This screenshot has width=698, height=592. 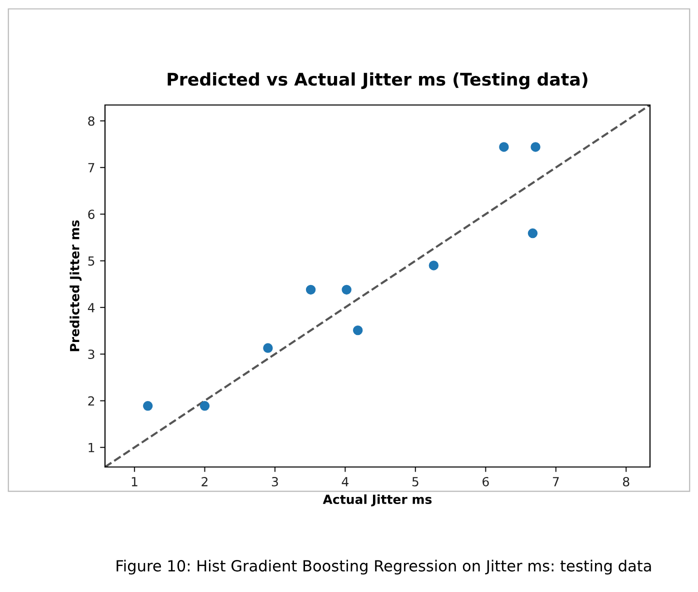 I want to click on y-tick-label: 7, so click(x=91, y=167).